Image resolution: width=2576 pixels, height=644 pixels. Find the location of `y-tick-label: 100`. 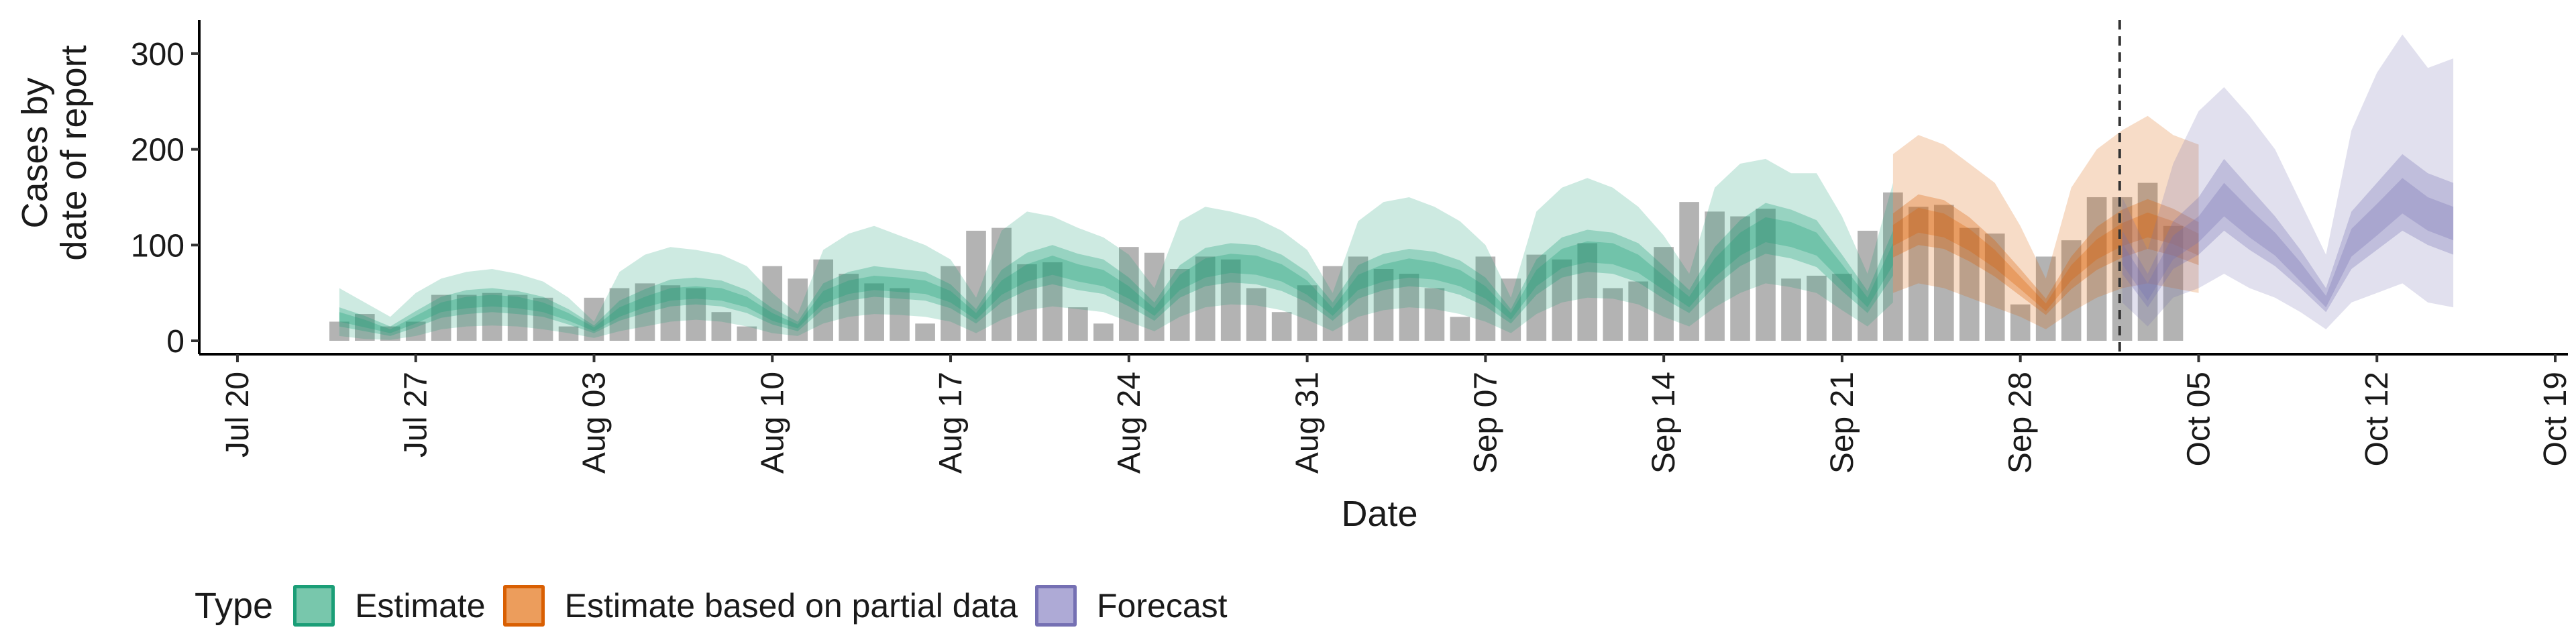

y-tick-label: 100 is located at coordinates (157, 246).